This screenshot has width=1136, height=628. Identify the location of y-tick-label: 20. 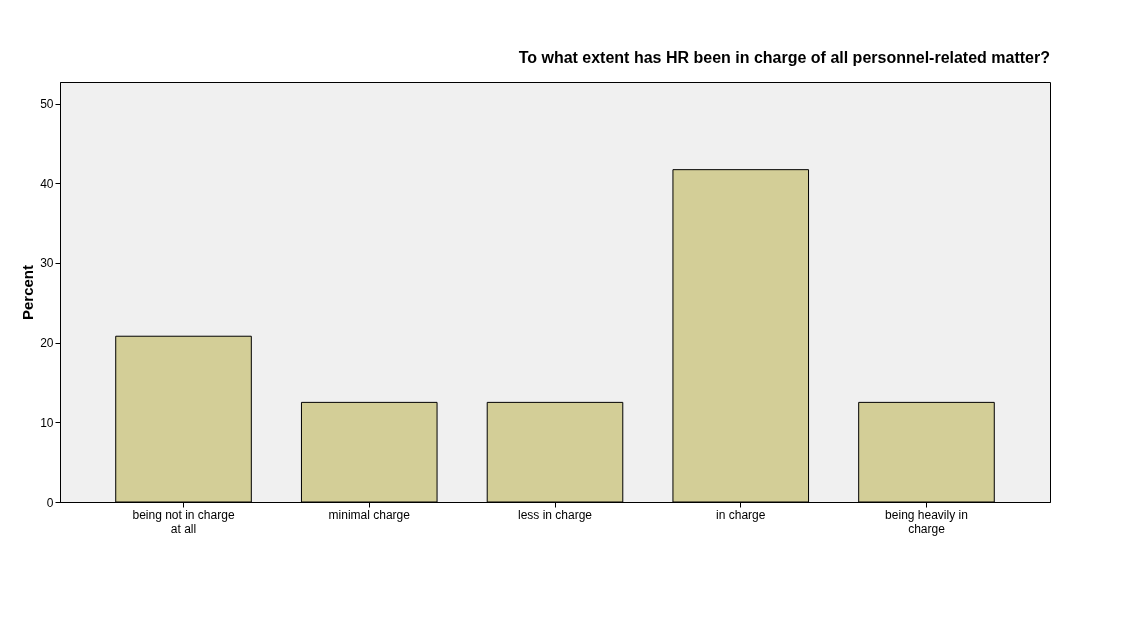
(47, 343).